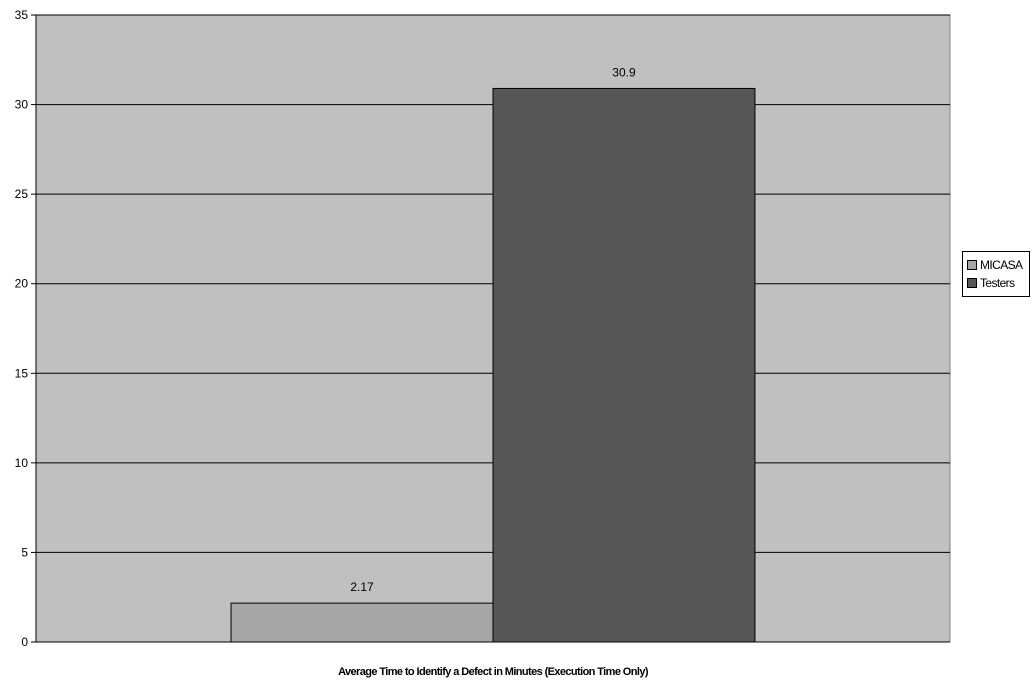  Describe the element at coordinates (624, 72) in the screenshot. I see `data-label-testers: 30.9` at that location.